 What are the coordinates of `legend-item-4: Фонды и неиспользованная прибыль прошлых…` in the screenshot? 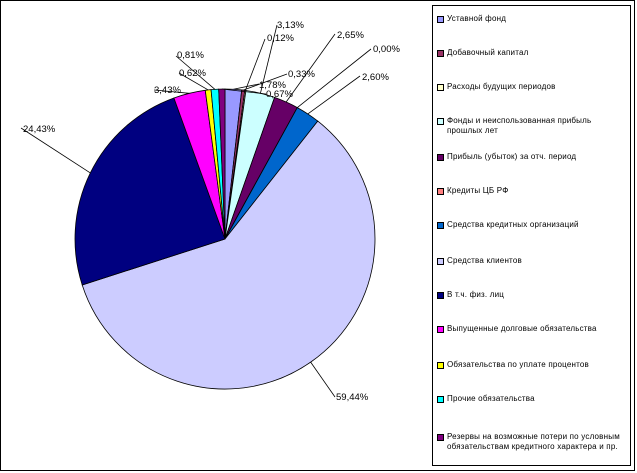 It's located at (533, 126).